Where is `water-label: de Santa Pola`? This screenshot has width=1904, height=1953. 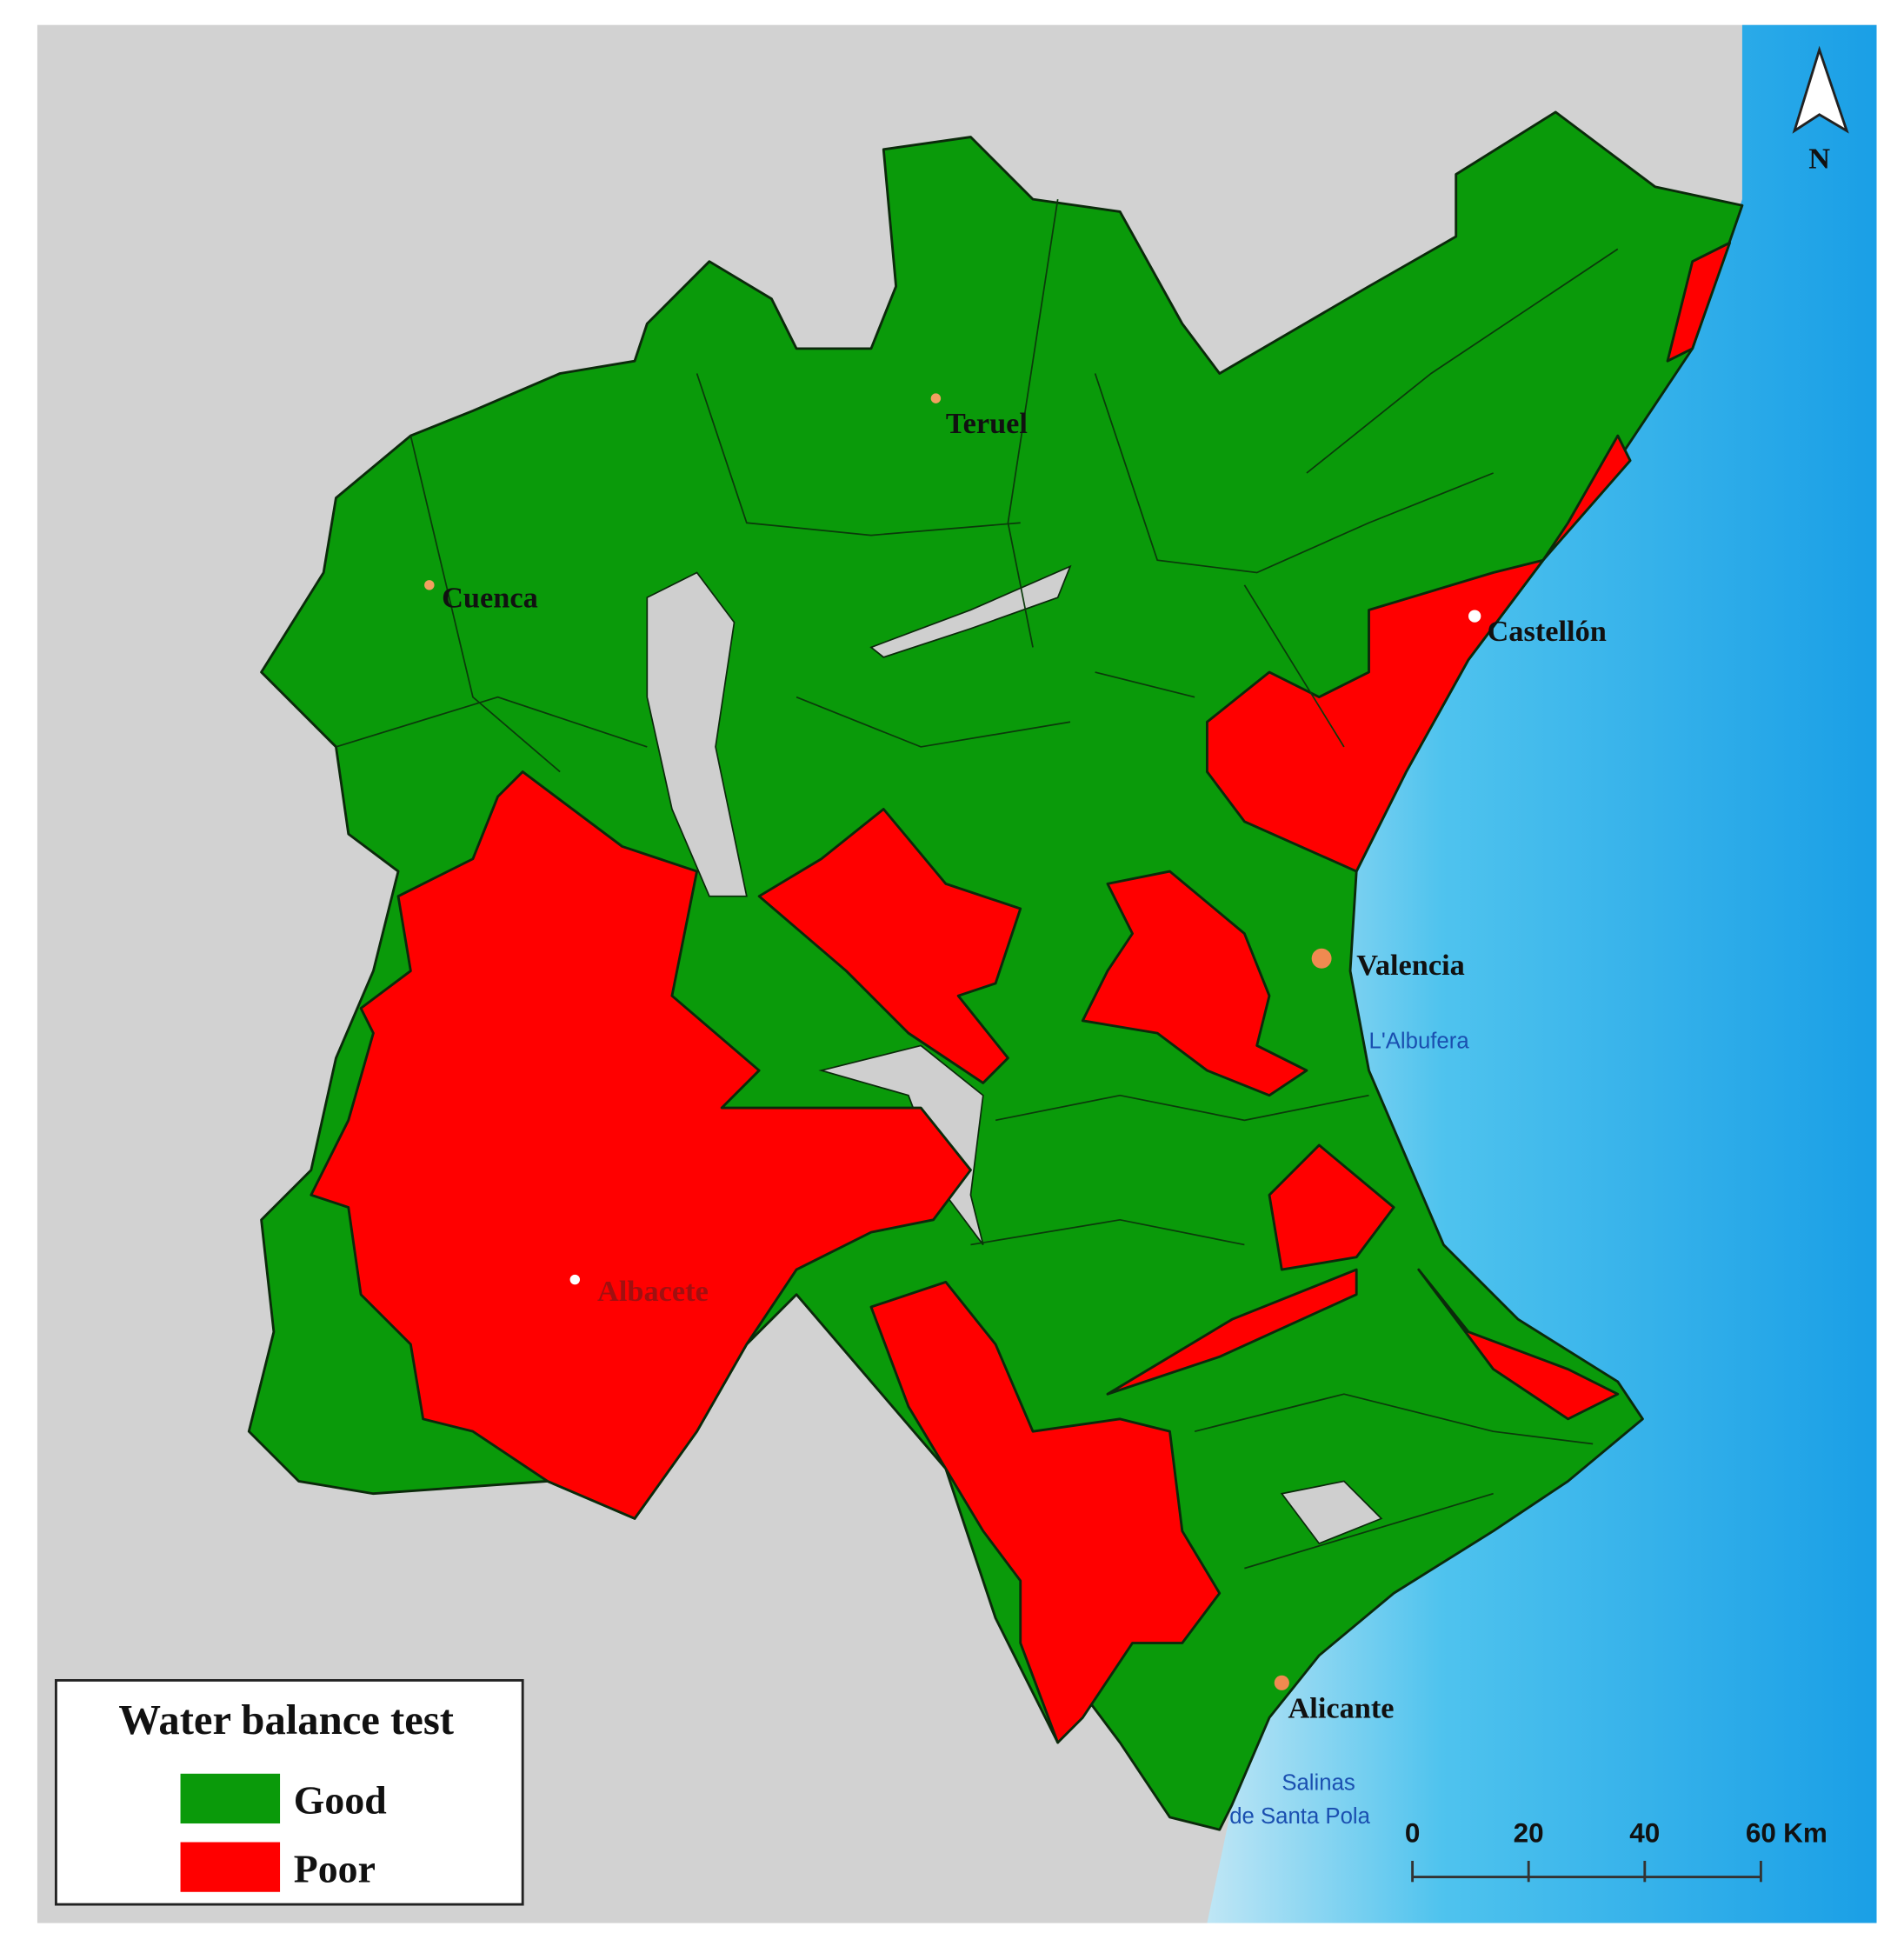
water-label: de Santa Pola is located at coordinates (1299, 1816).